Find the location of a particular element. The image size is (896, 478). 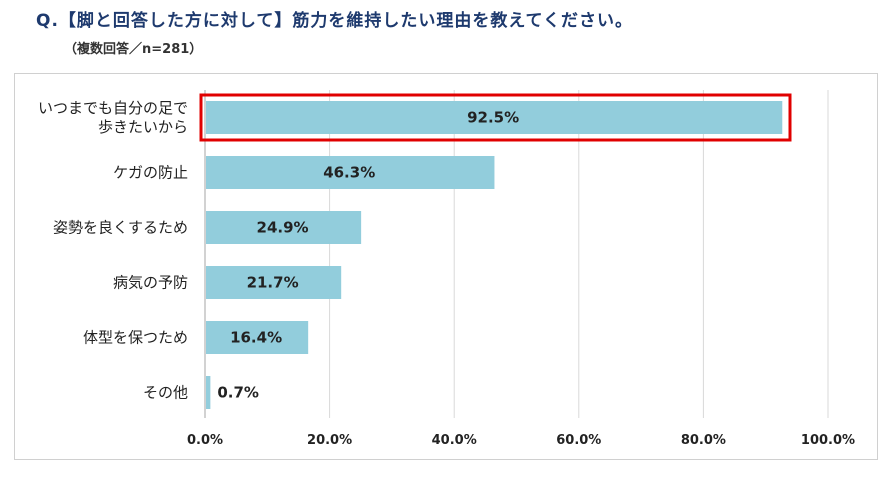

data-label: 92.5% is located at coordinates (493, 118).